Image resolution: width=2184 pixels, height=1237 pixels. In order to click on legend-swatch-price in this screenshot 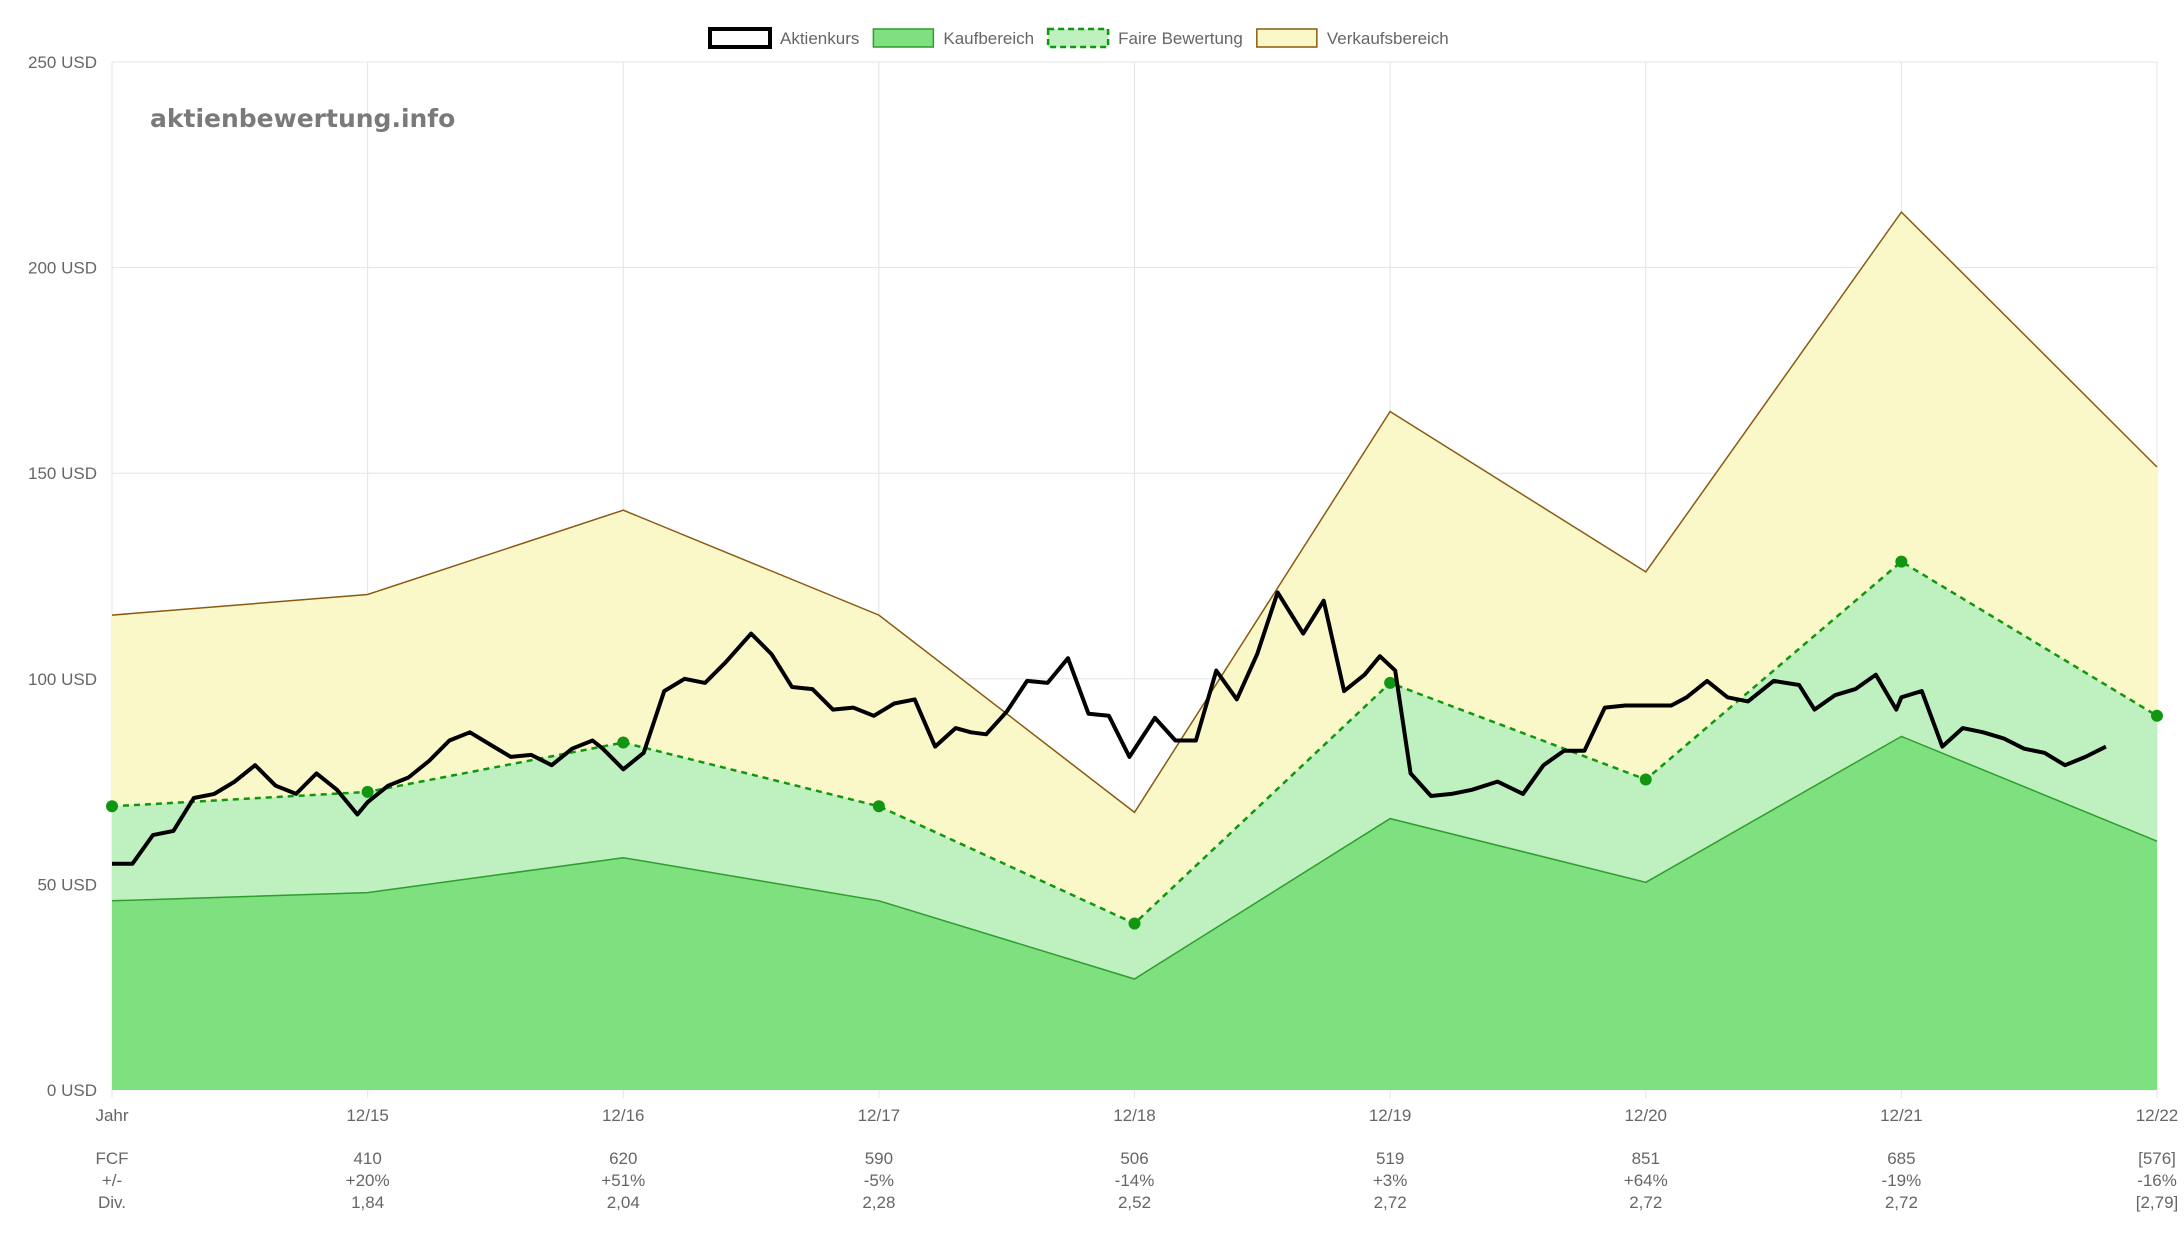, I will do `click(740, 38)`.